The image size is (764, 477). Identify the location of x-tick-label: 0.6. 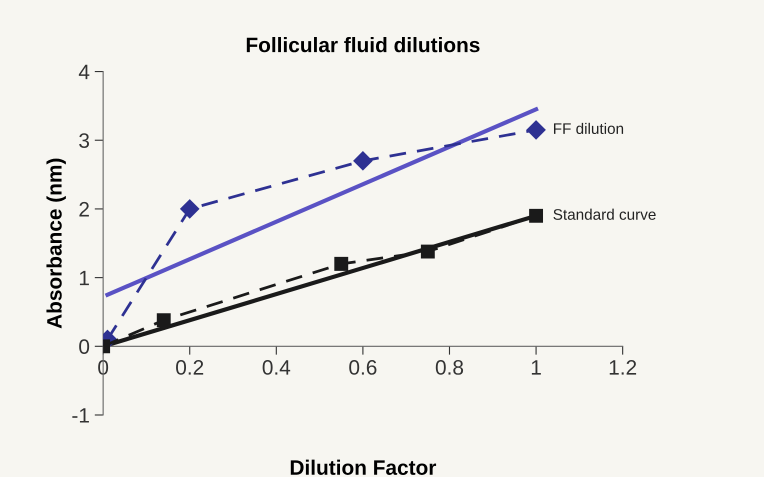
(362, 367).